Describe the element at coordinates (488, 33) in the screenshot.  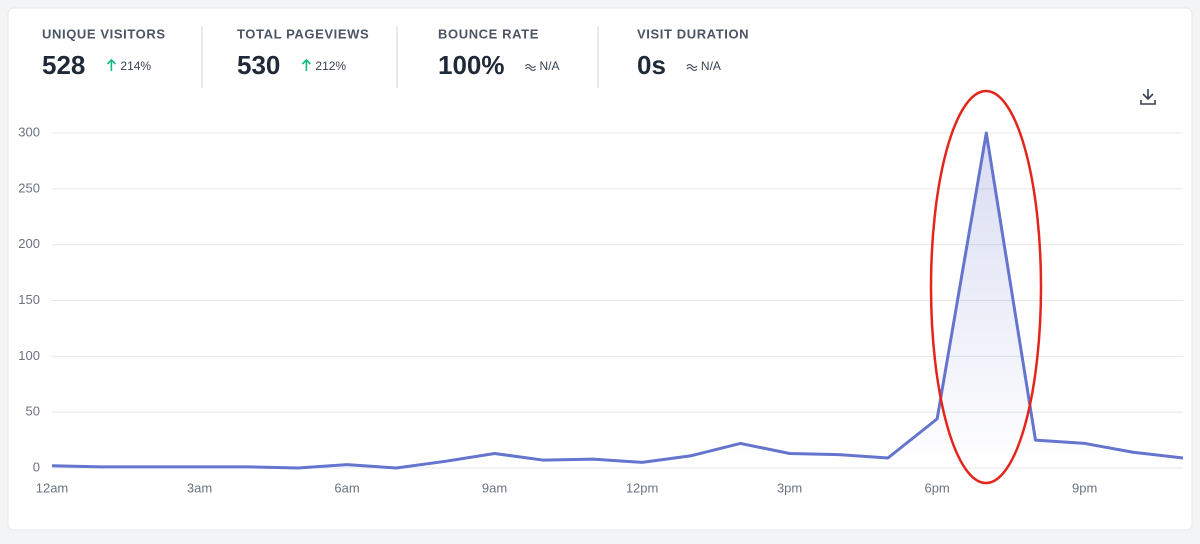
I see `stat-label: BOUNCE RATE` at that location.